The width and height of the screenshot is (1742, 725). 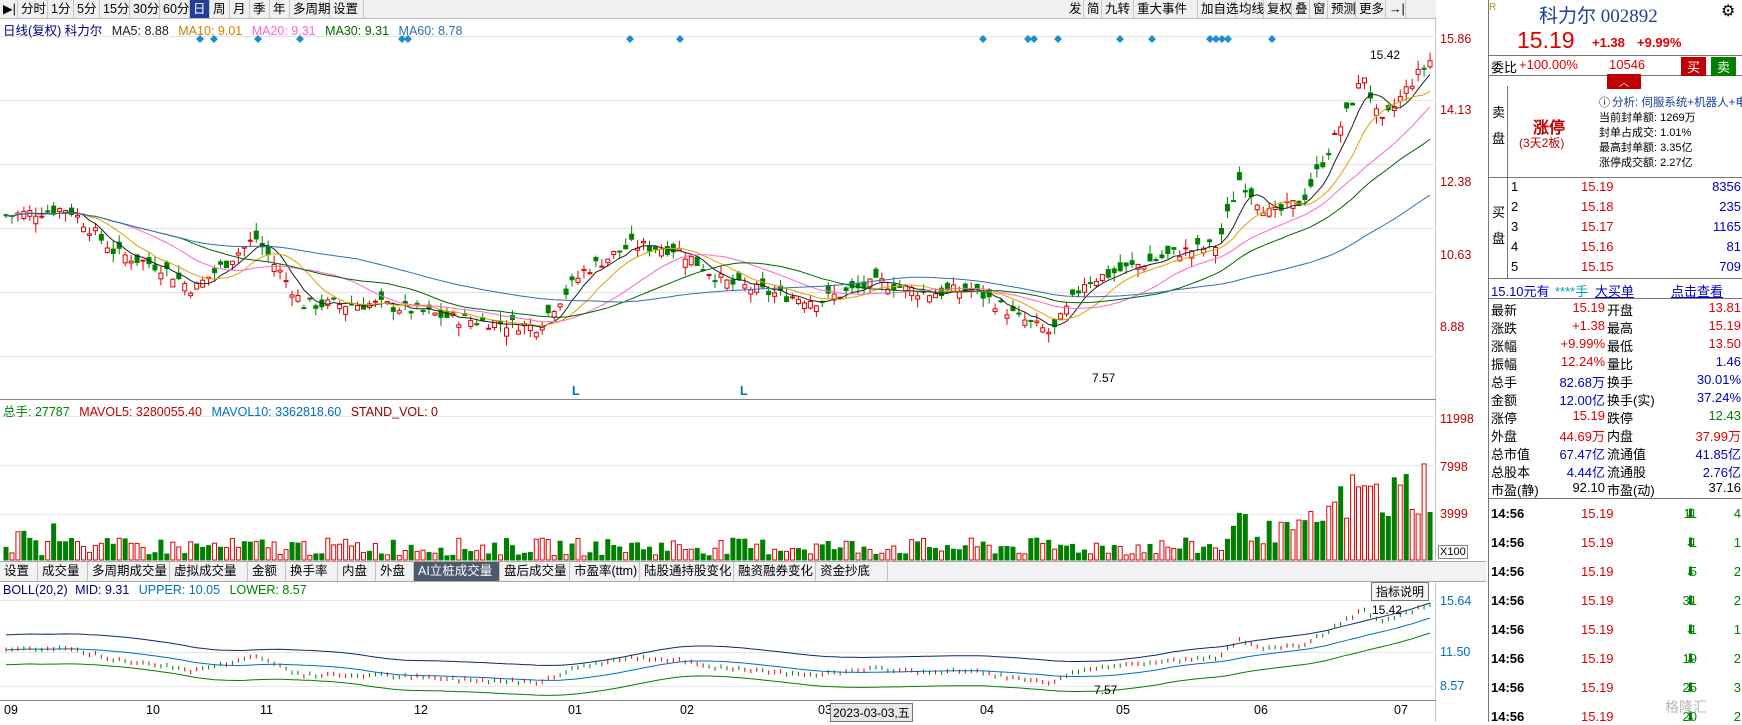 I want to click on period-tab-8: 月, so click(x=240, y=9).